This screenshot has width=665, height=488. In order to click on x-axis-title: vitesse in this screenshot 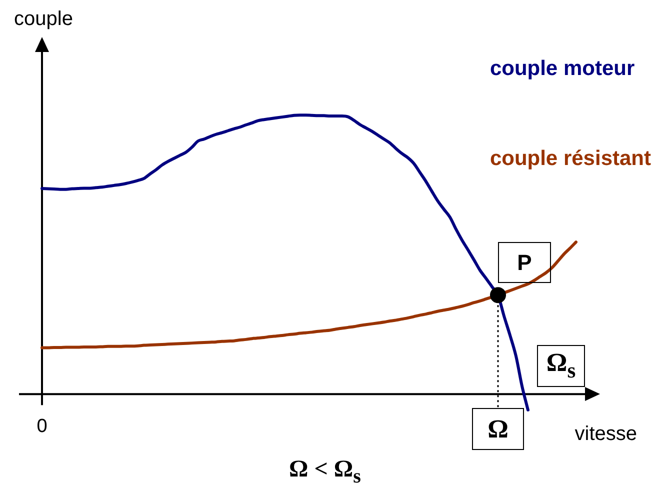, I will do `click(605, 434)`.